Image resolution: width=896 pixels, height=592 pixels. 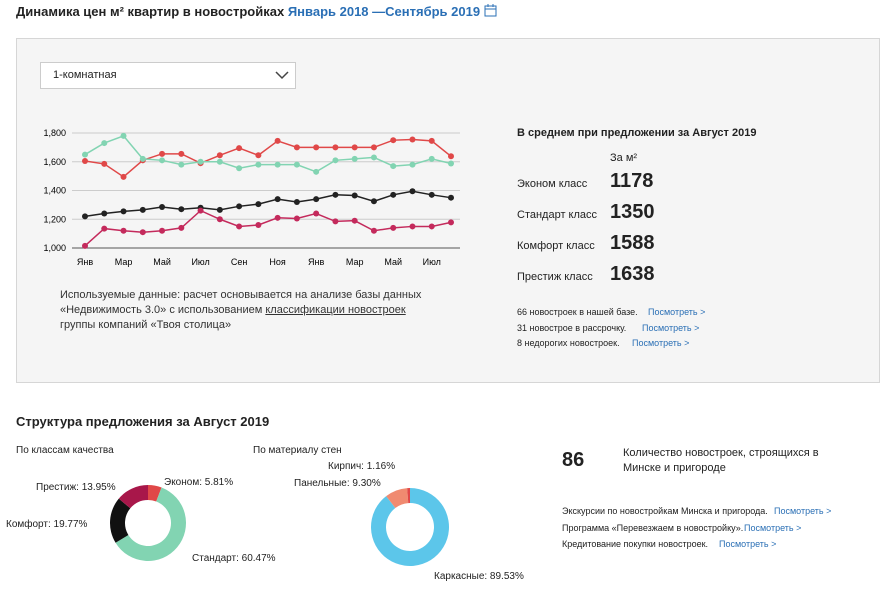 What do you see at coordinates (234, 558) in the screenshot?
I see `pie-label: Стандарт: 60.47%` at bounding box center [234, 558].